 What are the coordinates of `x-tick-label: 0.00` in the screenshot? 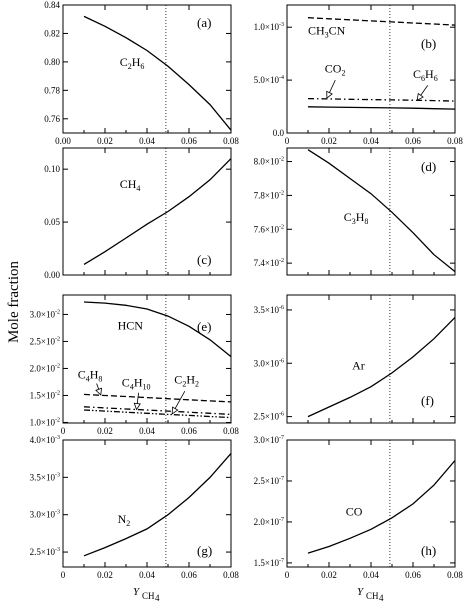 It's located at (63, 141).